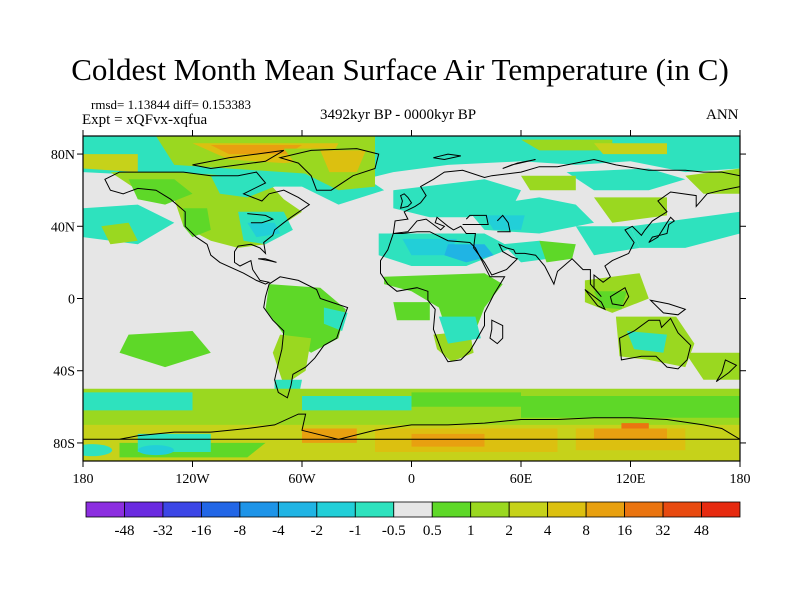  What do you see at coordinates (197, 223) in the screenshot?
I see `anomaly-western-us` at bounding box center [197, 223].